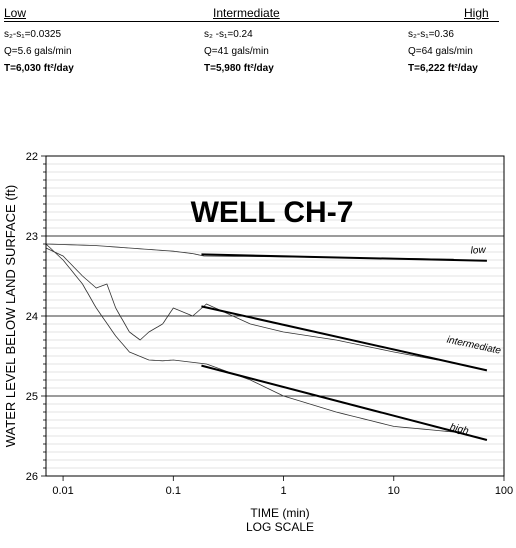 The image size is (516, 548). What do you see at coordinates (251, 21) in the screenshot?
I see `header-rule` at bounding box center [251, 21].